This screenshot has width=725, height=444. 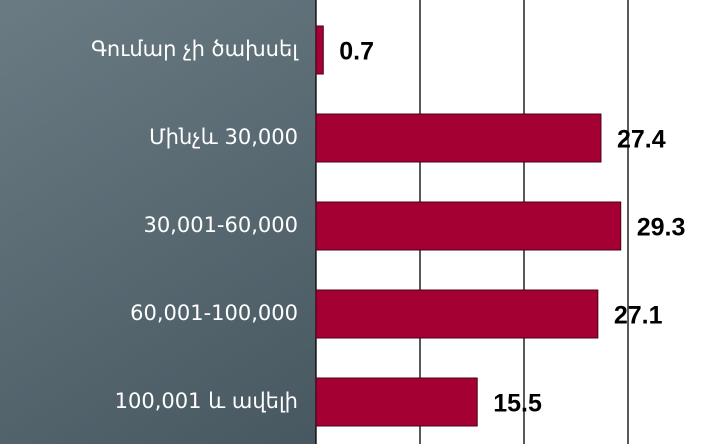 I want to click on data-label: 15.5, so click(x=517, y=404).